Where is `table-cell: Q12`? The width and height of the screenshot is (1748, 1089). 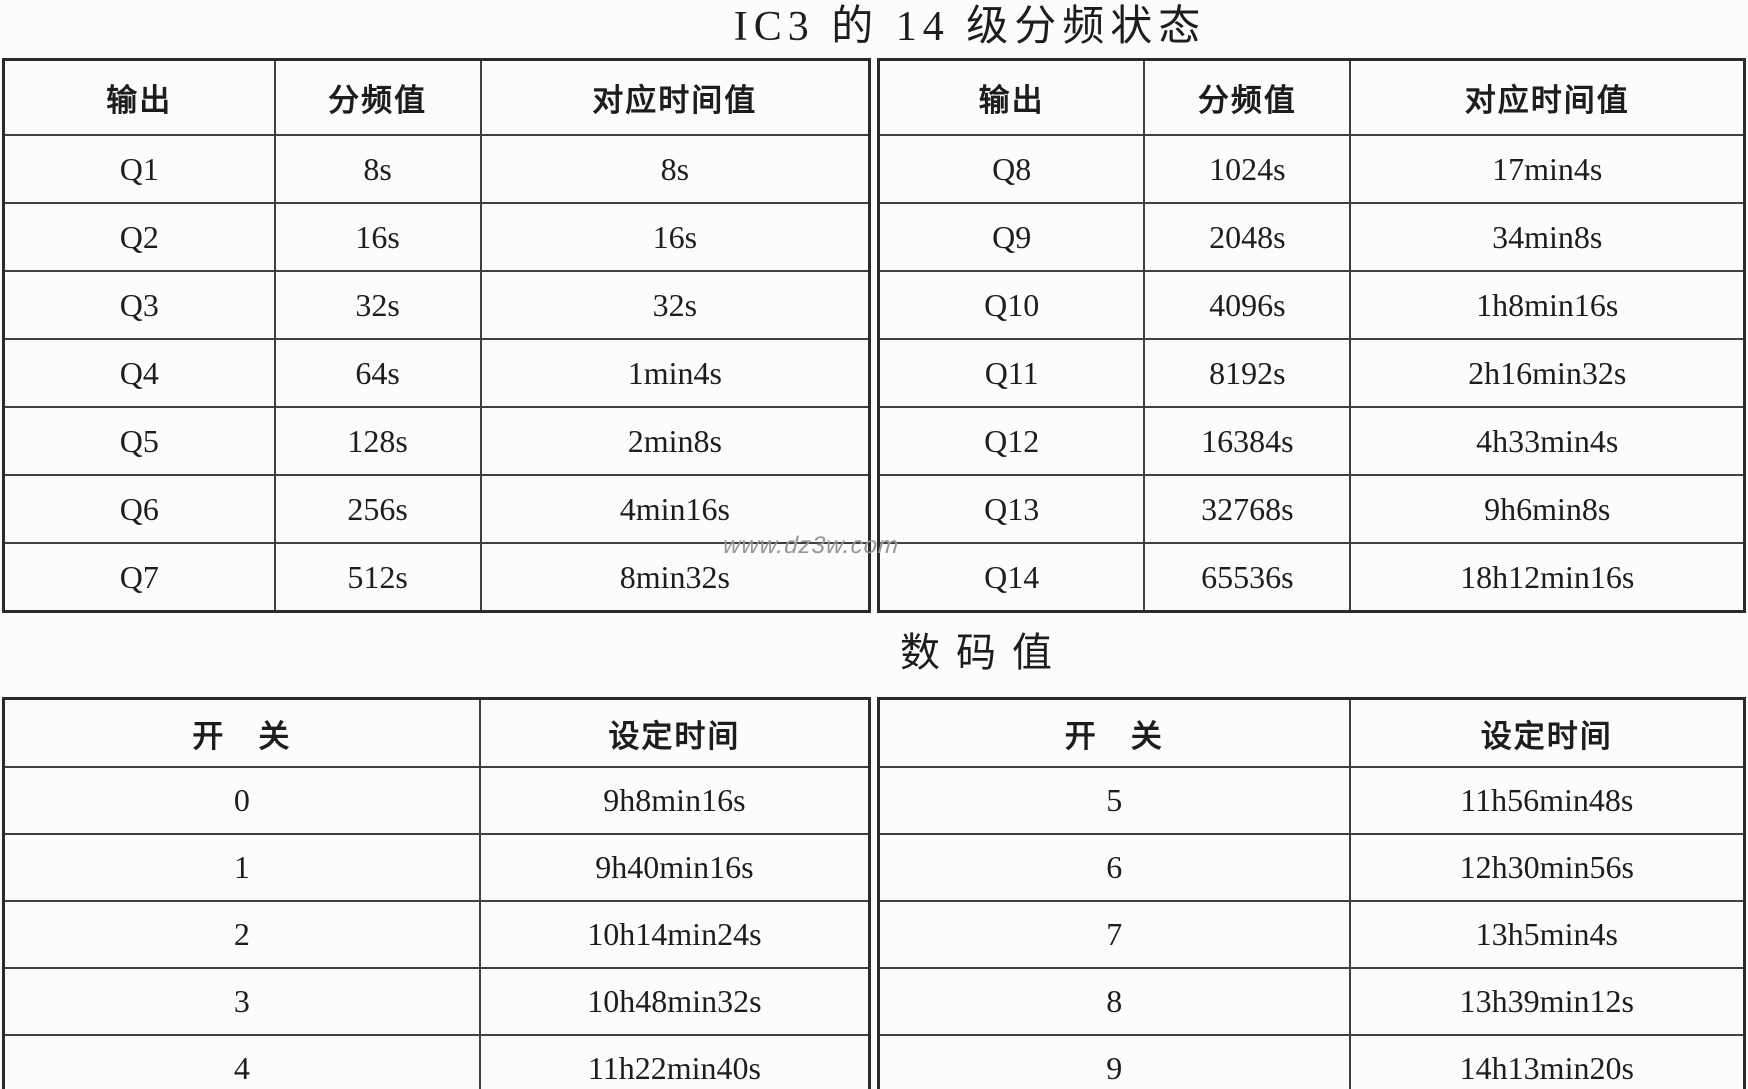 table-cell: Q12 is located at coordinates (1011, 441).